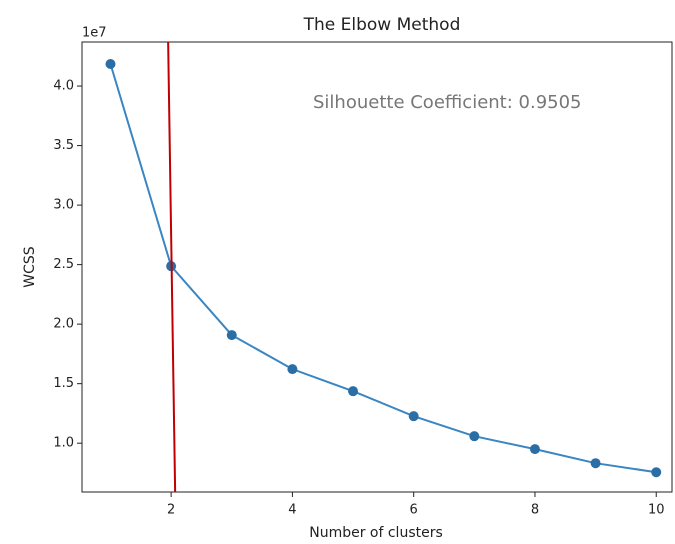 The height and width of the screenshot is (544, 675). I want to click on y-tick-label: 4.0, so click(63, 86).